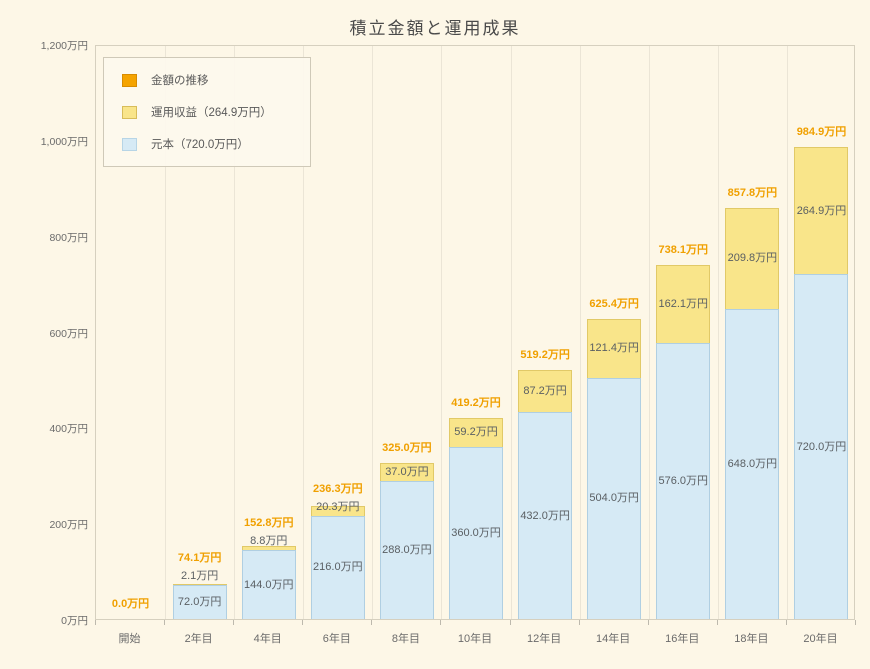 The width and height of the screenshot is (870, 669). I want to click on legend-label: 金額の推移, so click(180, 81).